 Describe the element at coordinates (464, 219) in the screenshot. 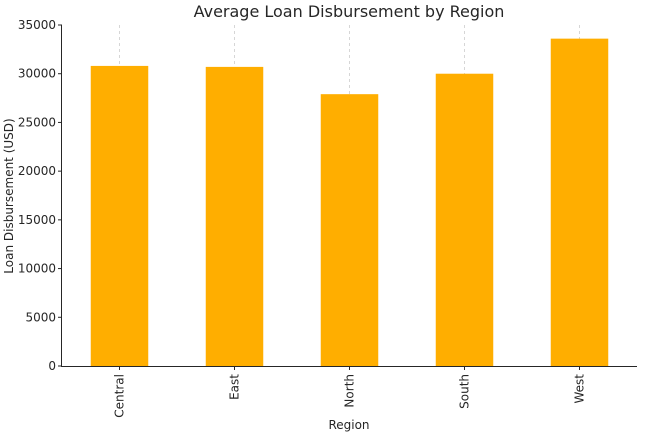

I see `bar-south` at that location.